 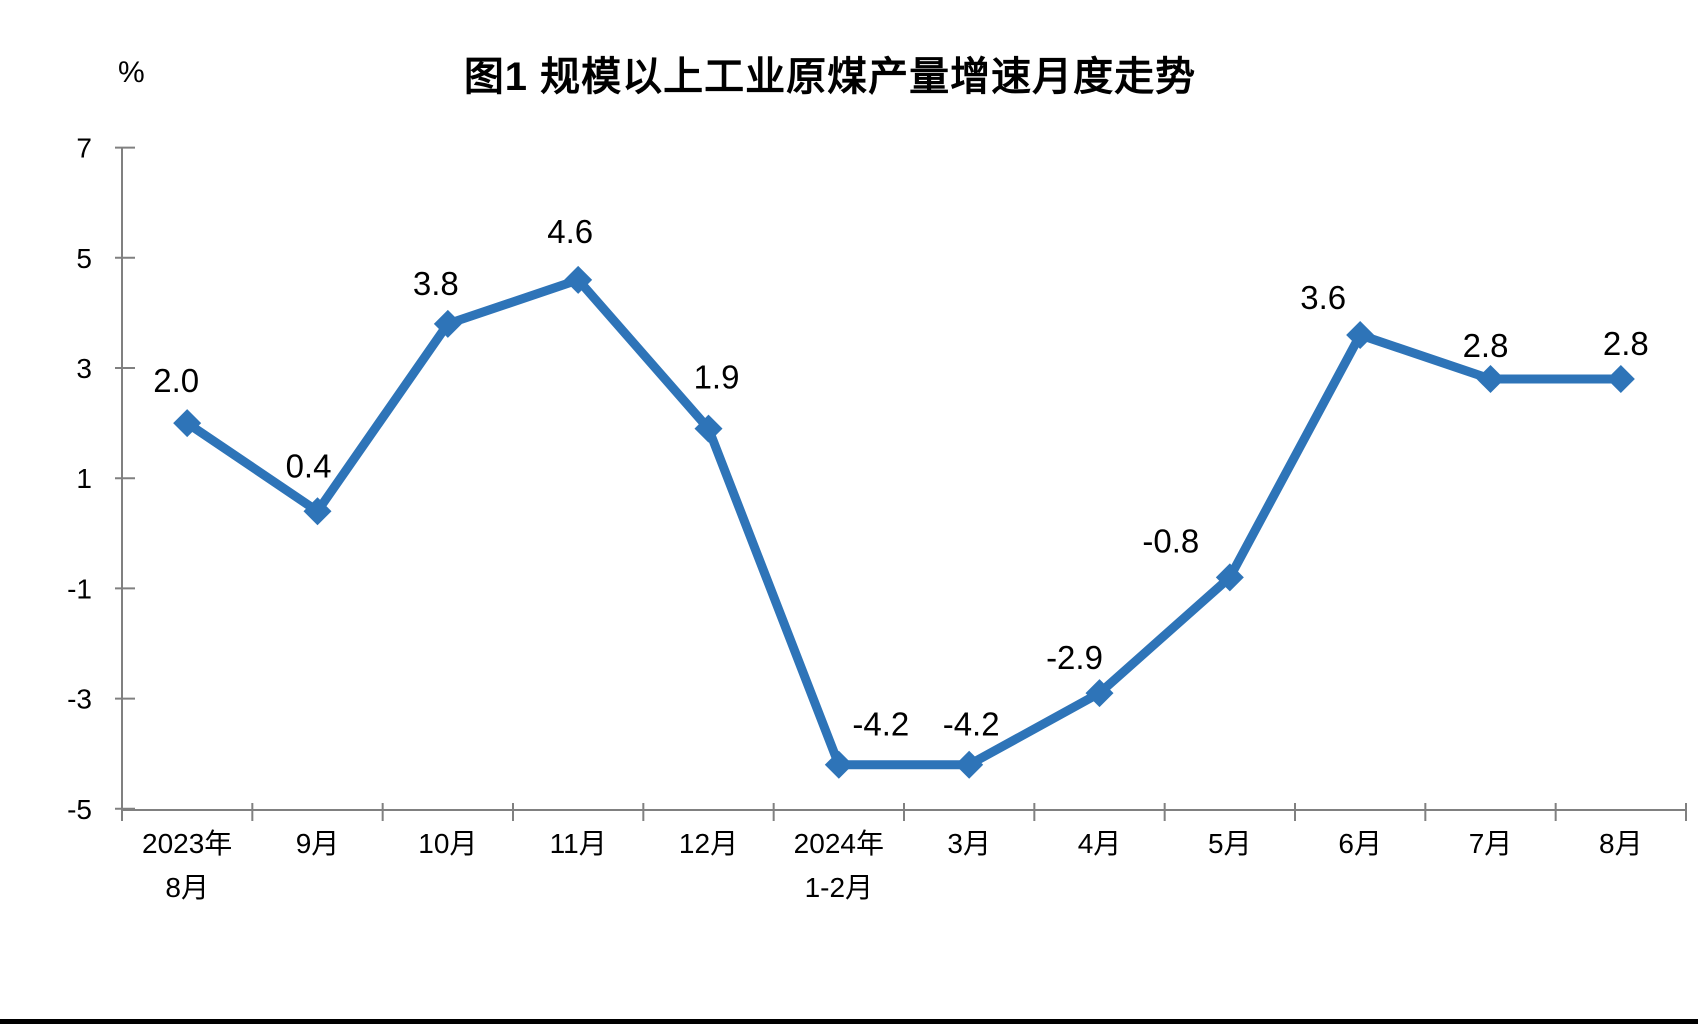 What do you see at coordinates (1360, 843) in the screenshot?
I see `x-axis-tick-label: 6月` at bounding box center [1360, 843].